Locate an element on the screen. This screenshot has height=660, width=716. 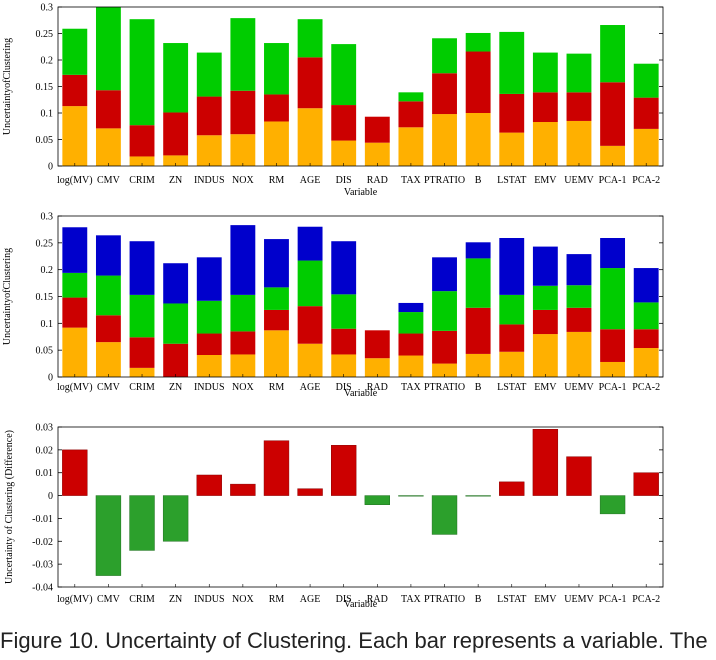
y-tick-label: 0.01 is located at coordinates (45, 473).